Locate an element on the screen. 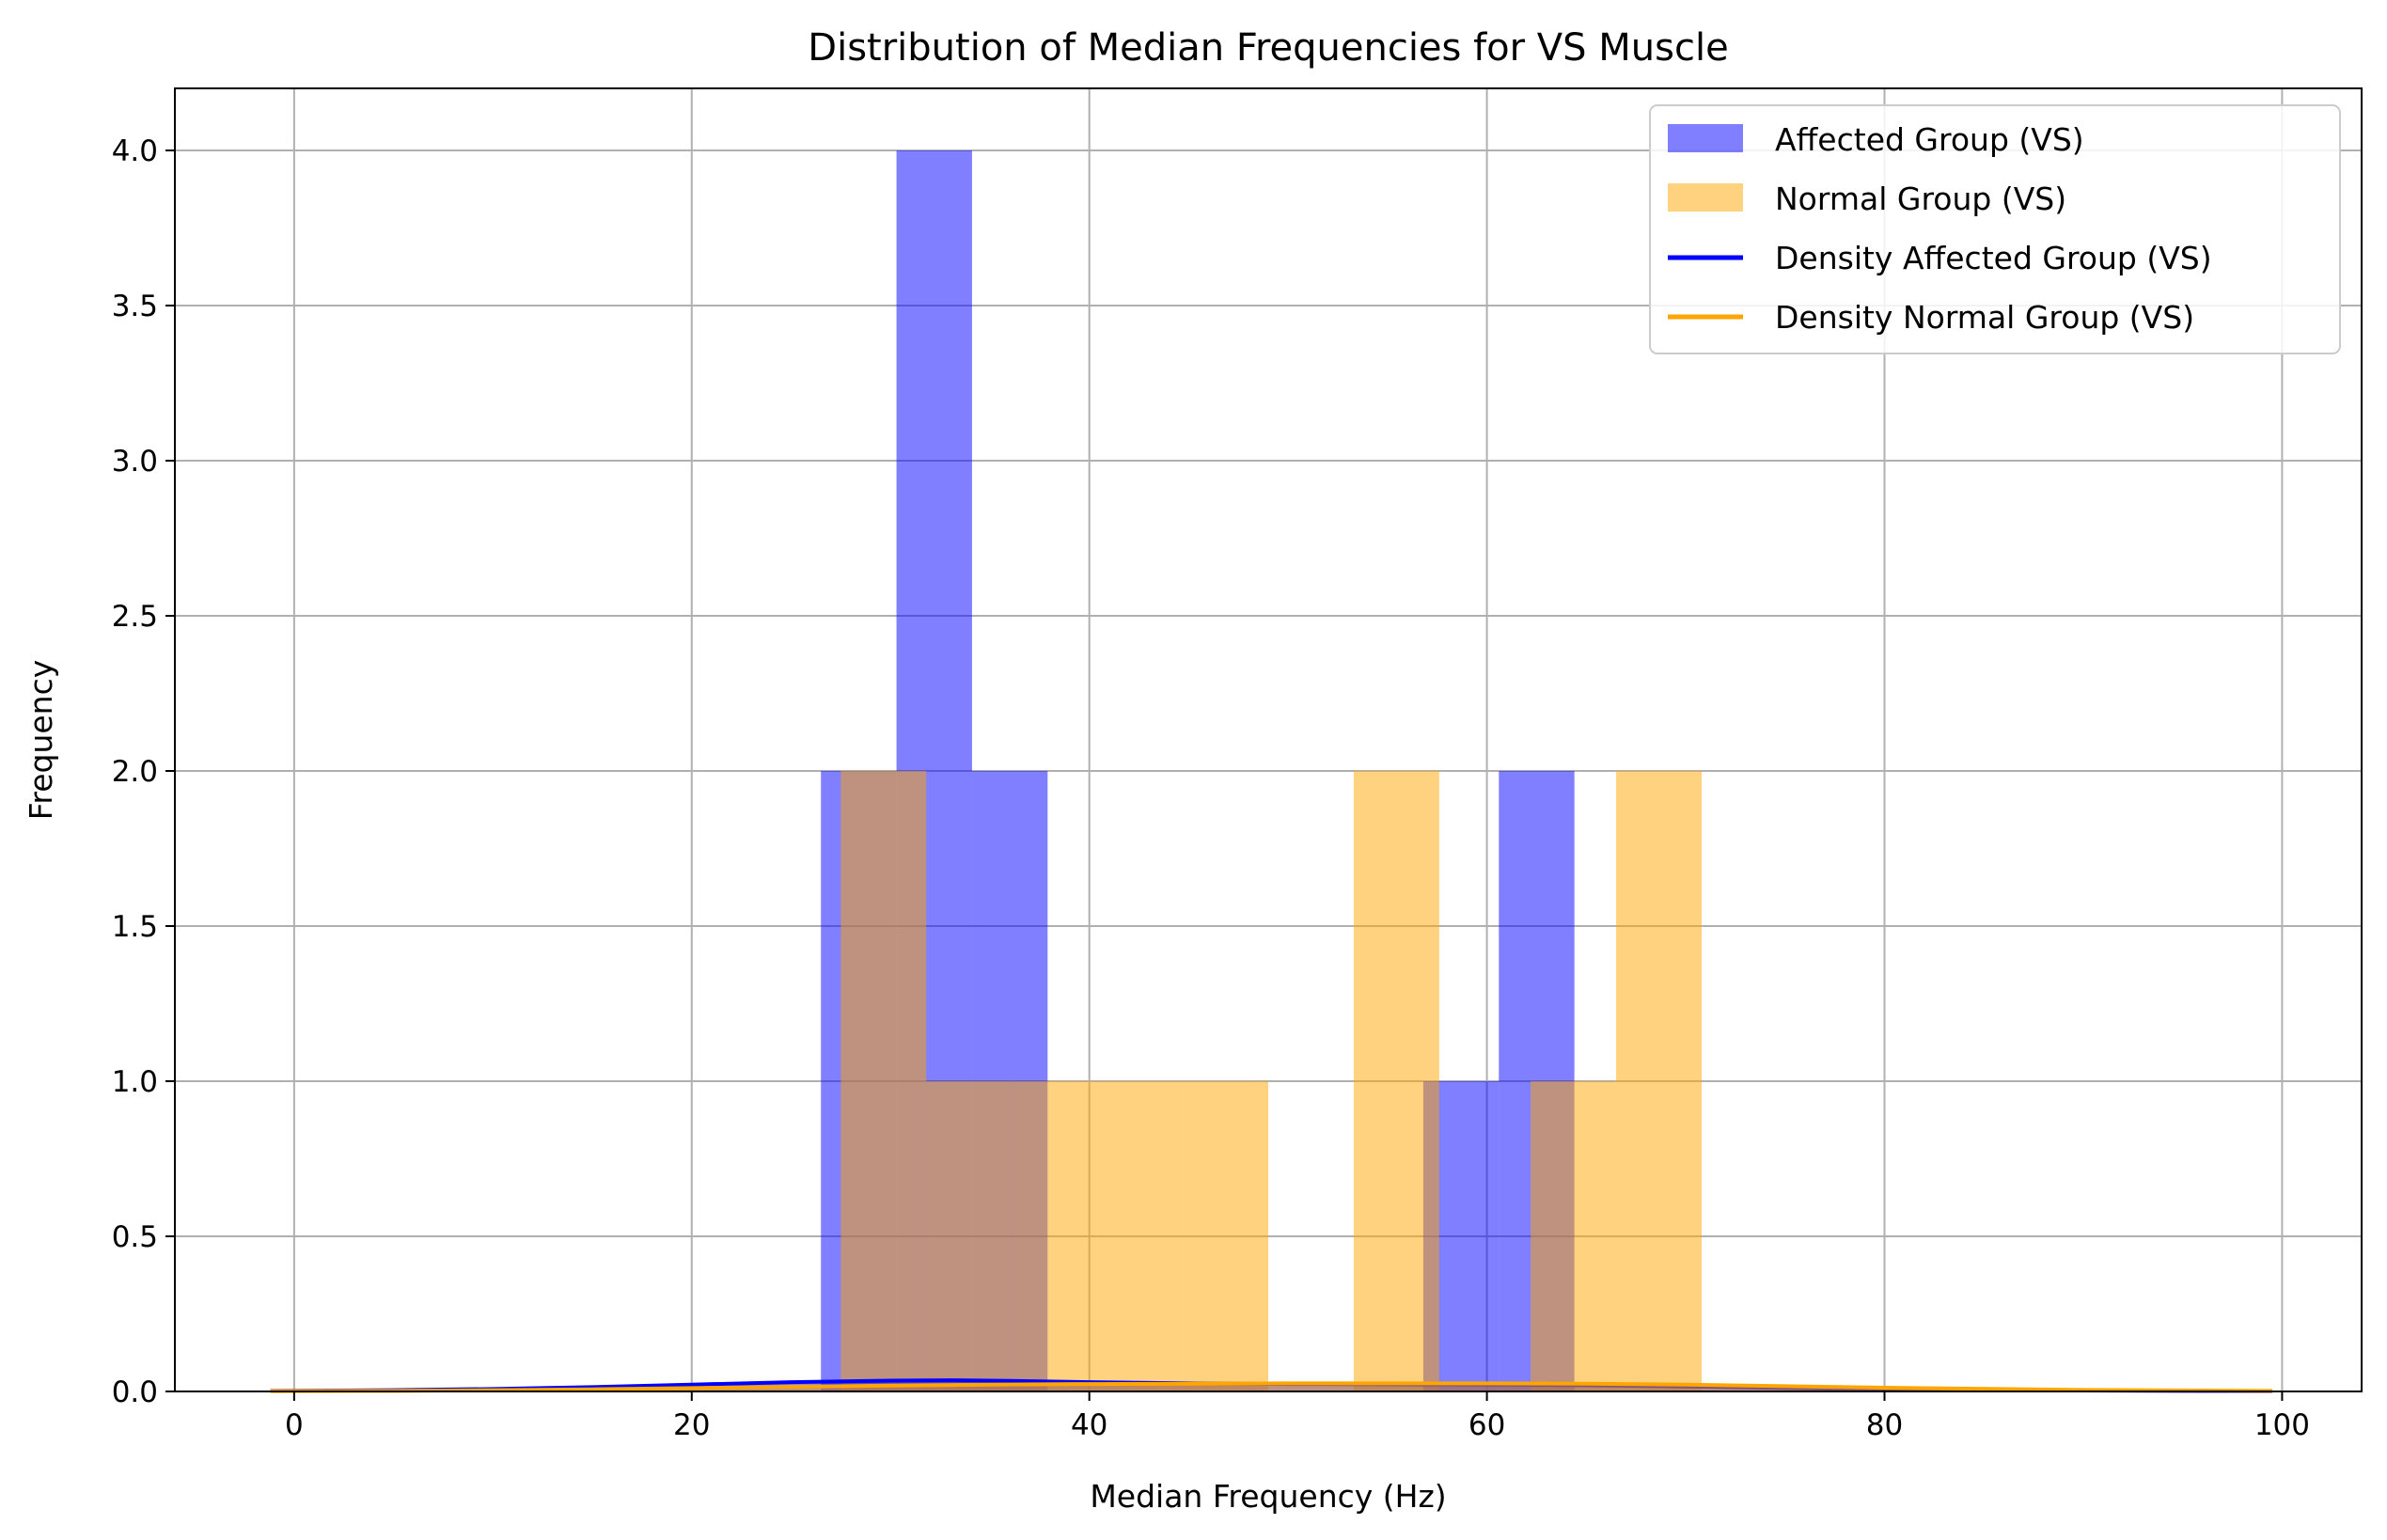 The height and width of the screenshot is (1540, 2387). y-tick-label: 1.0 is located at coordinates (135, 1082).